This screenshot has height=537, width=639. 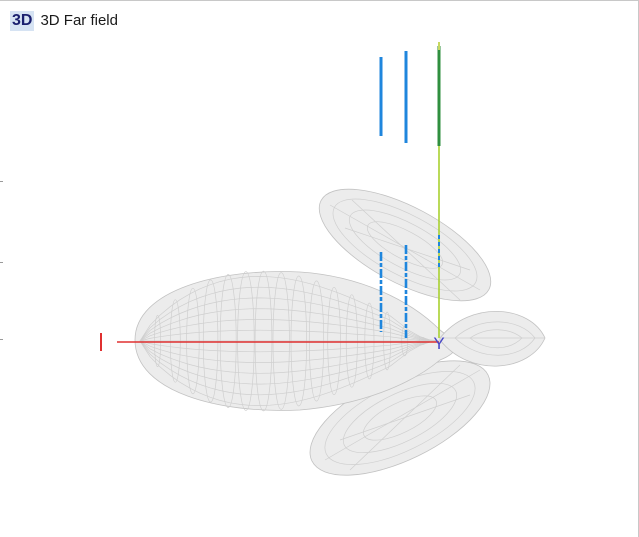 What do you see at coordinates (438, 343) in the screenshot?
I see `y-axis-label: Y` at bounding box center [438, 343].